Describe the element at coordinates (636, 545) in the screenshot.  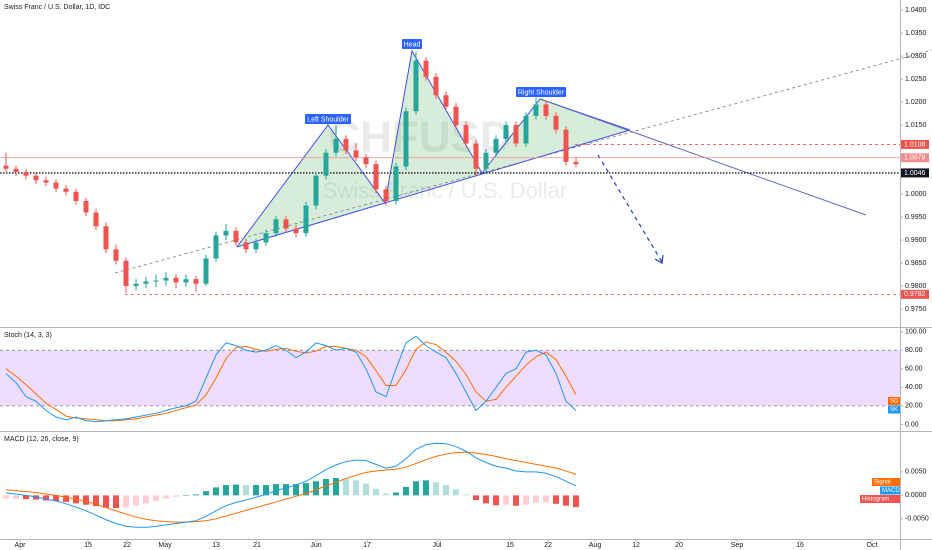
I see `x-tick-label: 12` at that location.